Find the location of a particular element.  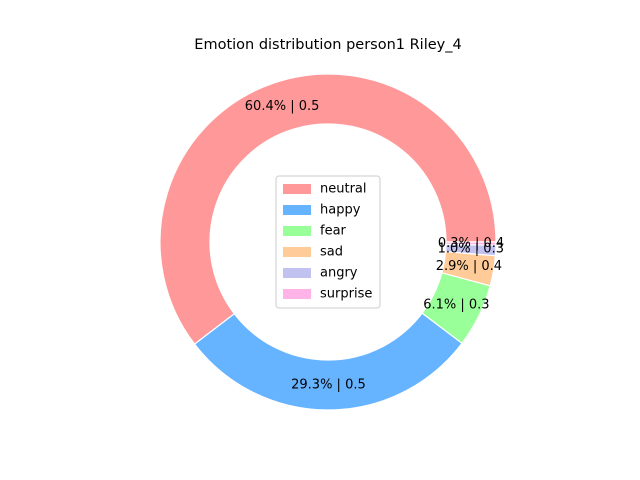

legend-swatch-surprise is located at coordinates (297, 294).